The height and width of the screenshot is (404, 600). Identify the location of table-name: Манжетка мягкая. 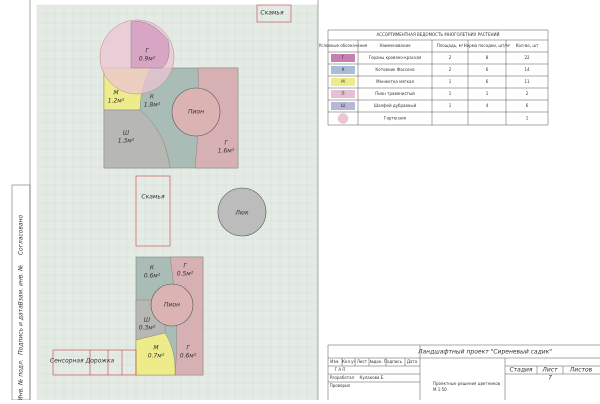
(395, 81).